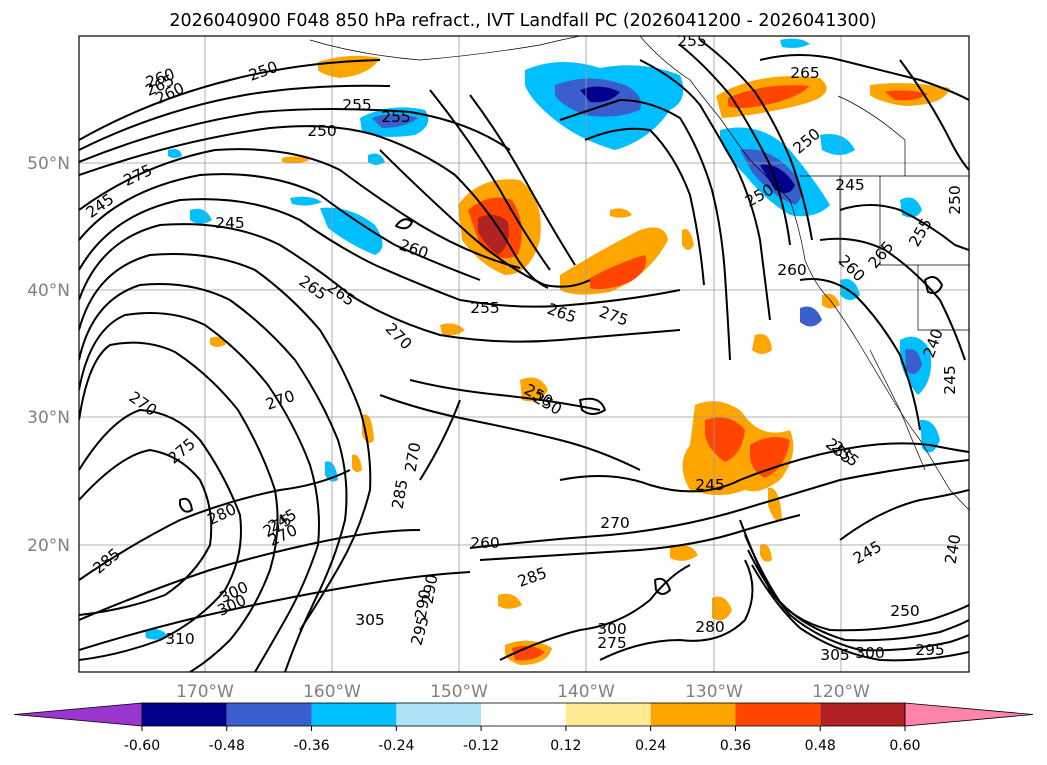 This screenshot has width=1047, height=765. Describe the element at coordinates (792, 270) in the screenshot. I see `contour-label: 260` at that location.